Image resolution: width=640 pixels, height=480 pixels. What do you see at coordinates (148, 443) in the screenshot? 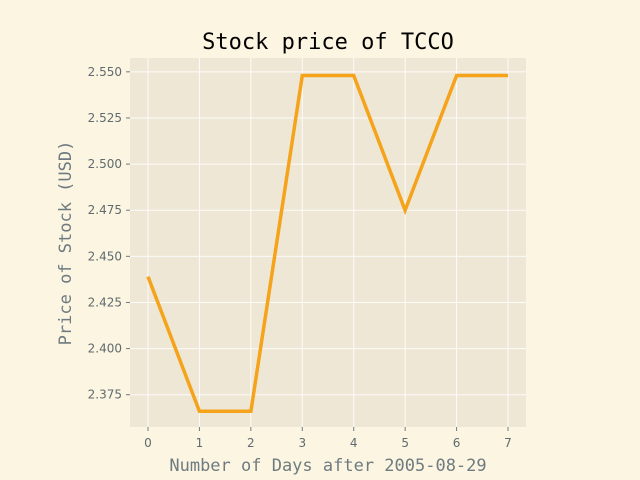
I see `x-tick-label: 0` at bounding box center [148, 443].